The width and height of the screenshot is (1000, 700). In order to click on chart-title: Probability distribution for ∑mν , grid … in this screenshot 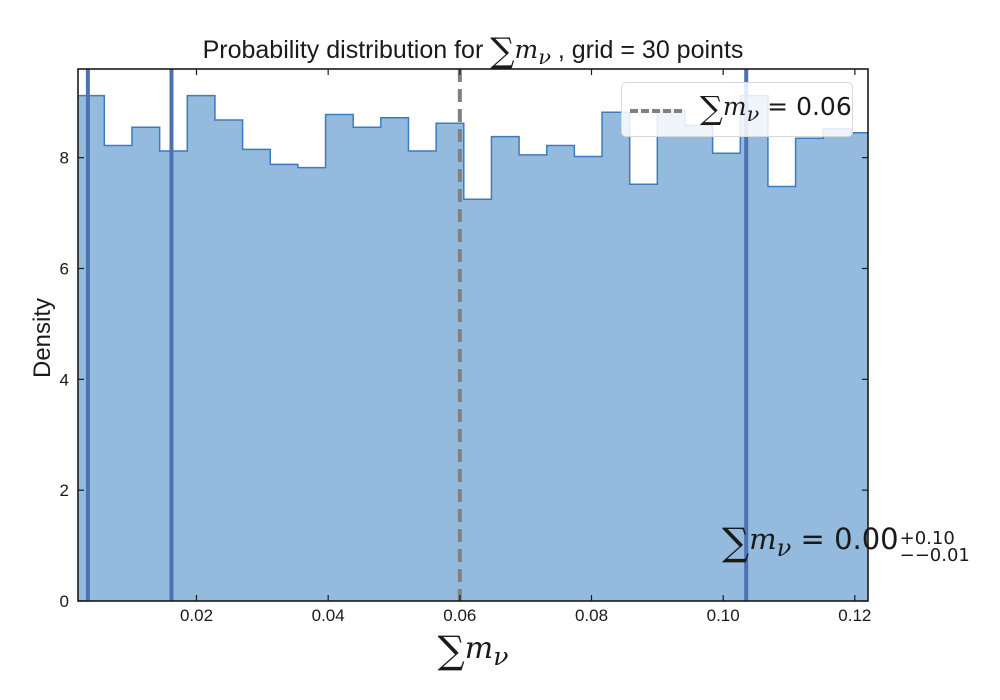, I will do `click(473, 51)`.